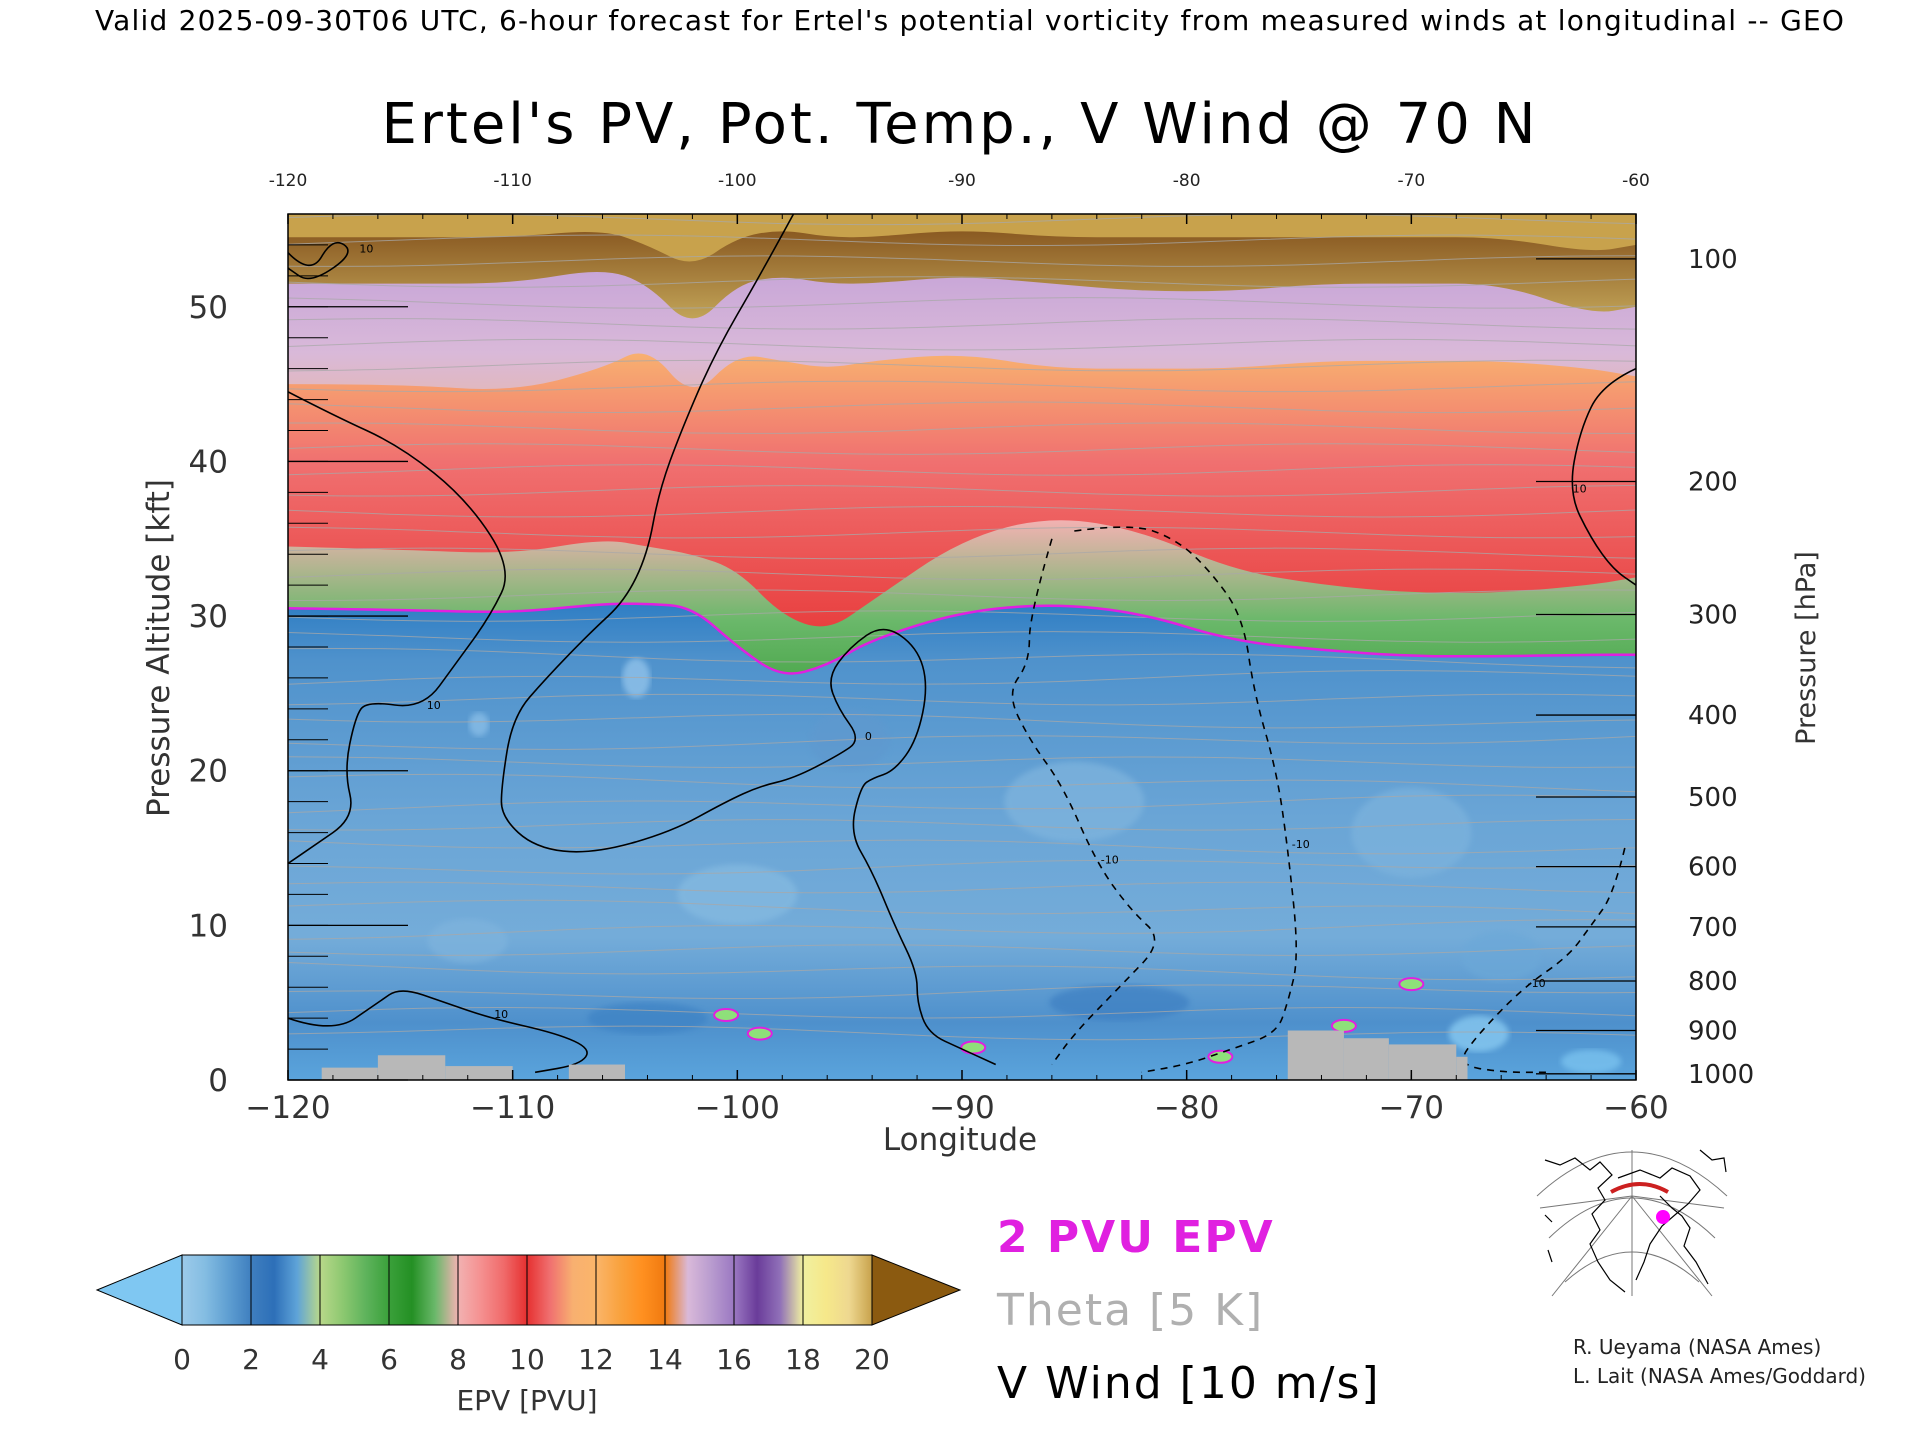  What do you see at coordinates (1189, 1383) in the screenshot?
I see `legend-vwind: V Wind [10 m/s]` at bounding box center [1189, 1383].